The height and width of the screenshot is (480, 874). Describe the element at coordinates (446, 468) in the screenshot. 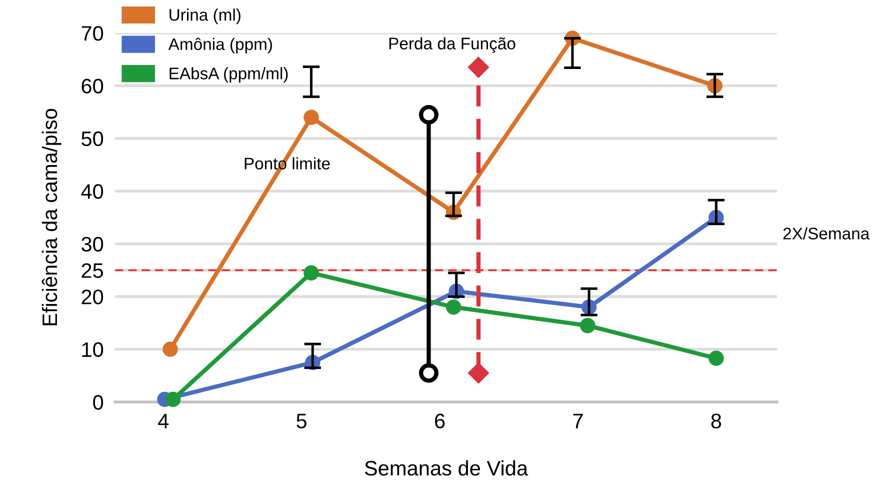

I see `x-axis-title: Semanas de Vida` at that location.